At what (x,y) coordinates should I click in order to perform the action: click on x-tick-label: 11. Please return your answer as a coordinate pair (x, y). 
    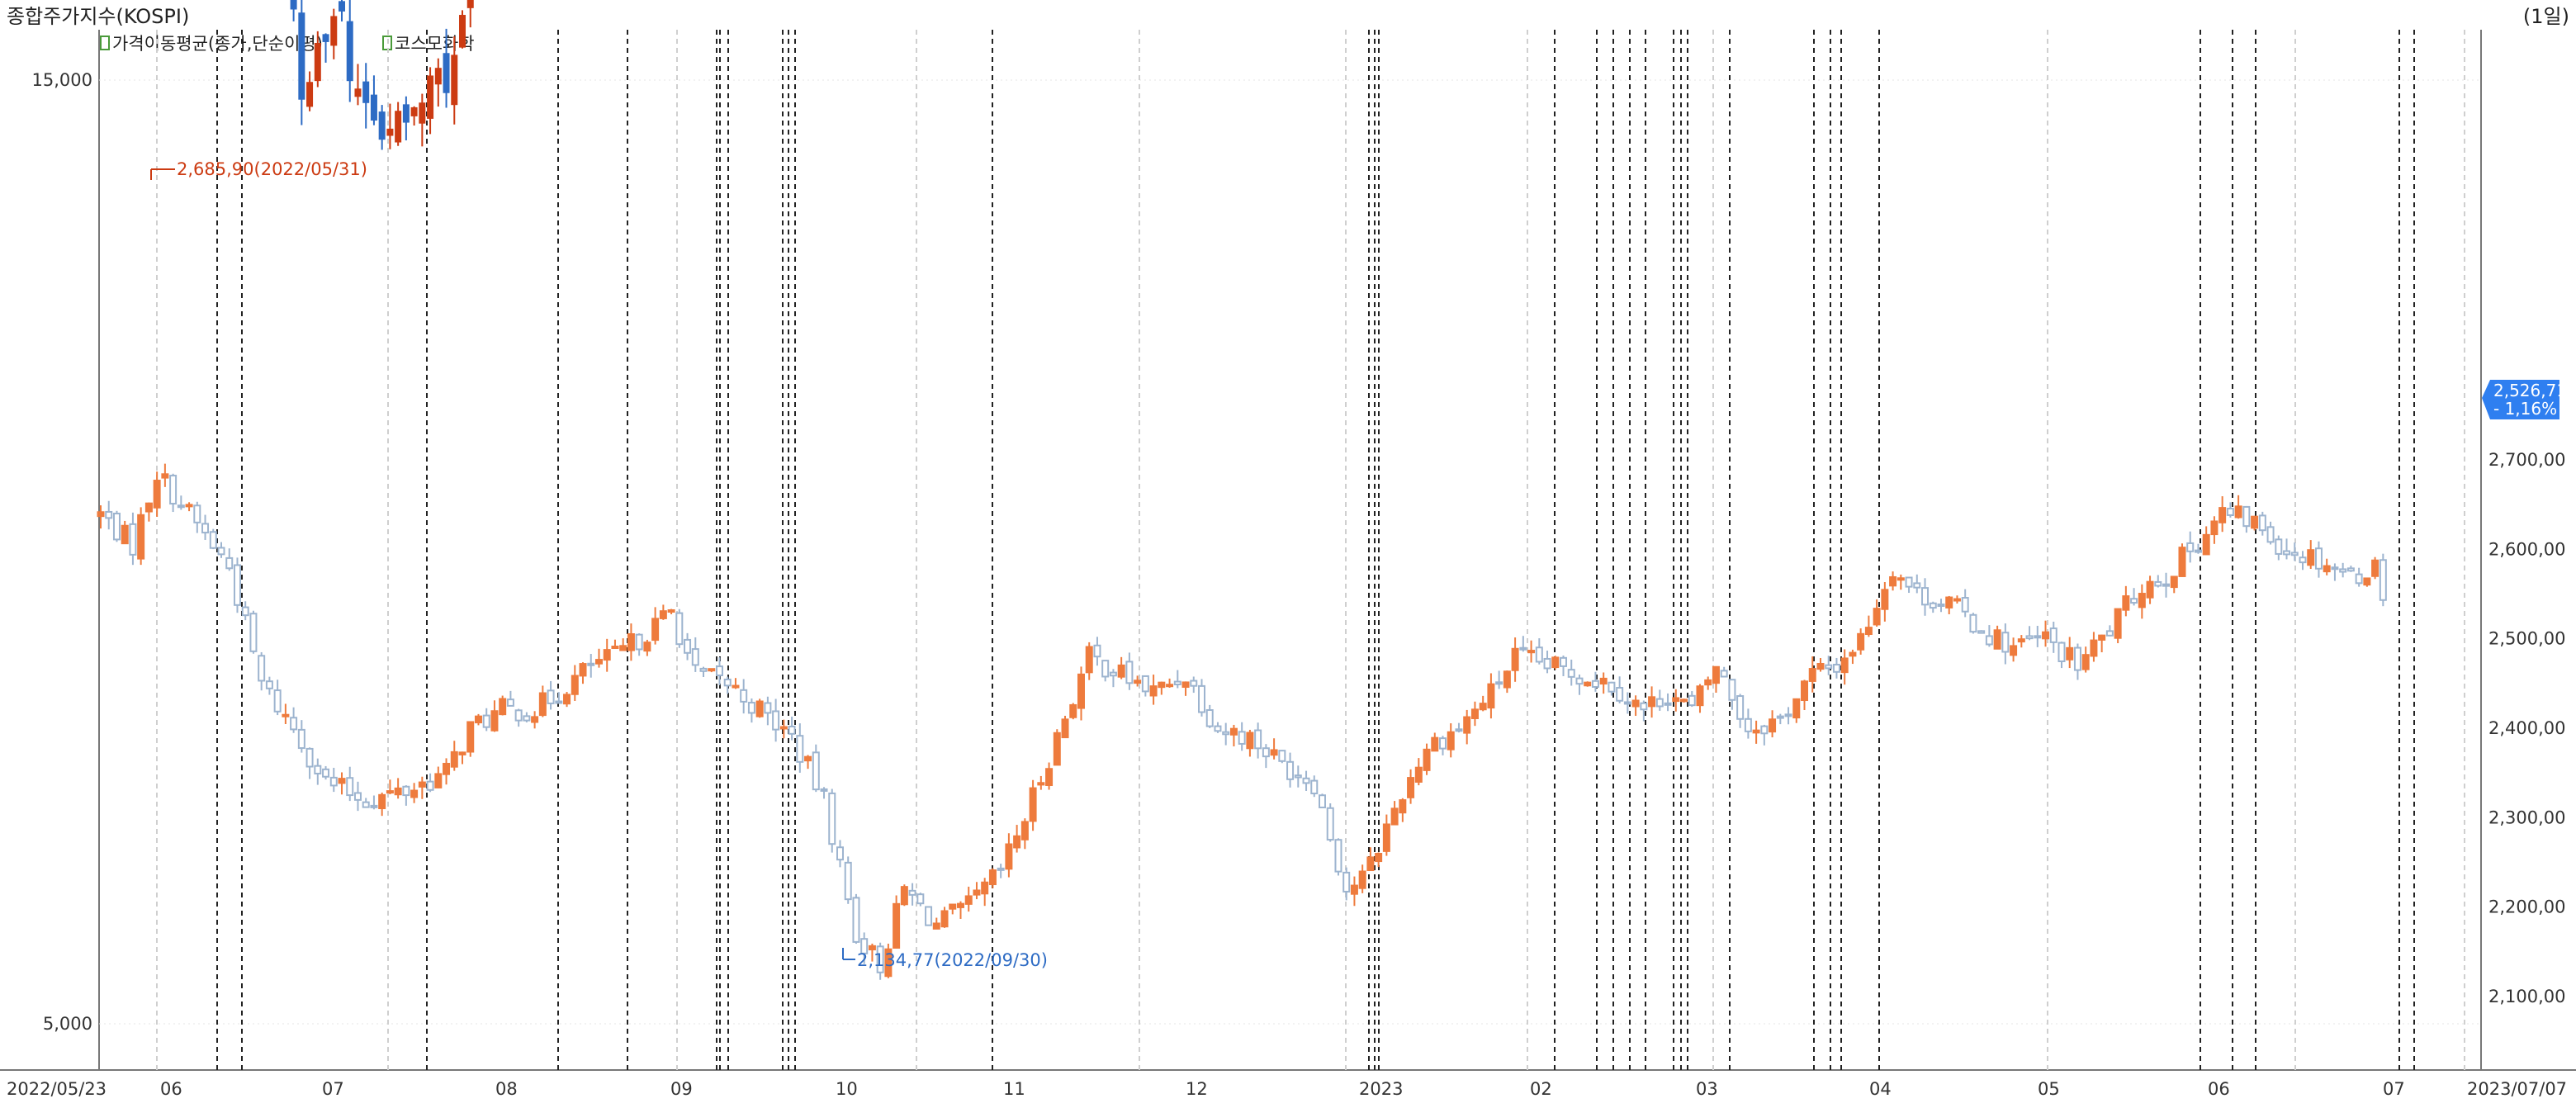
    Looking at the image, I should click on (1014, 1089).